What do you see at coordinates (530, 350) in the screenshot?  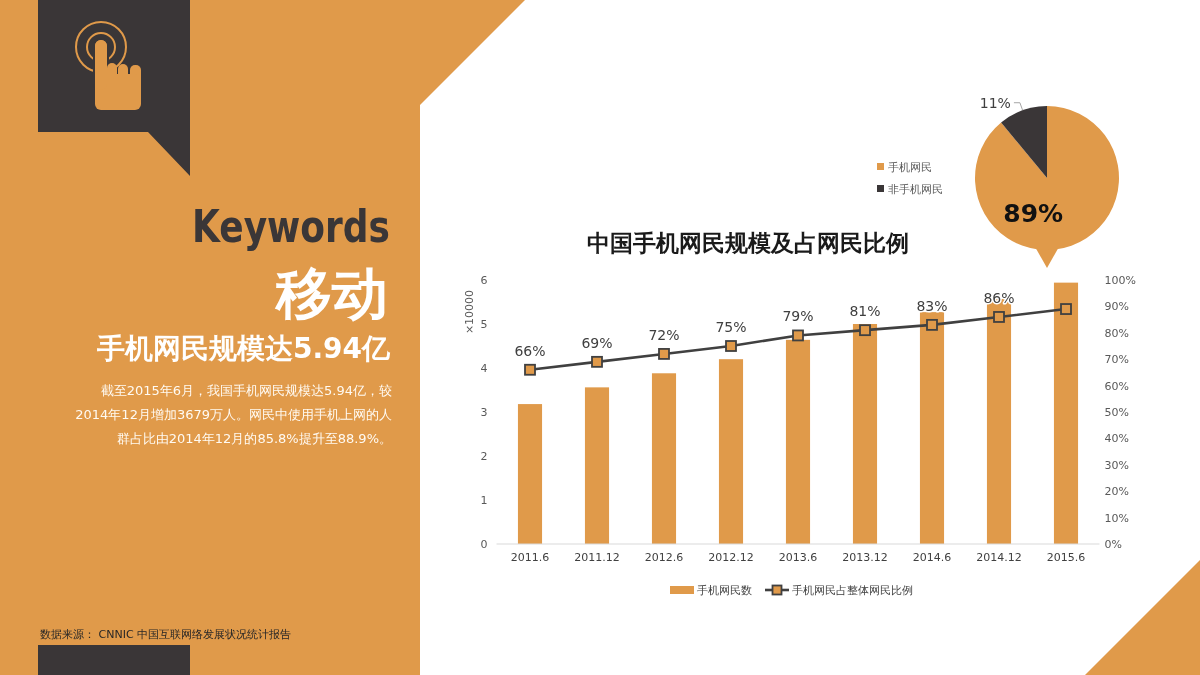 I see `data-label: 66%` at bounding box center [530, 350].